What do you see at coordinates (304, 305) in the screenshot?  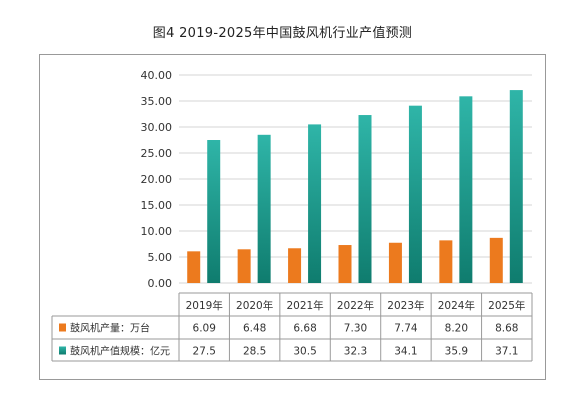 I see `category-label: 2021年` at bounding box center [304, 305].